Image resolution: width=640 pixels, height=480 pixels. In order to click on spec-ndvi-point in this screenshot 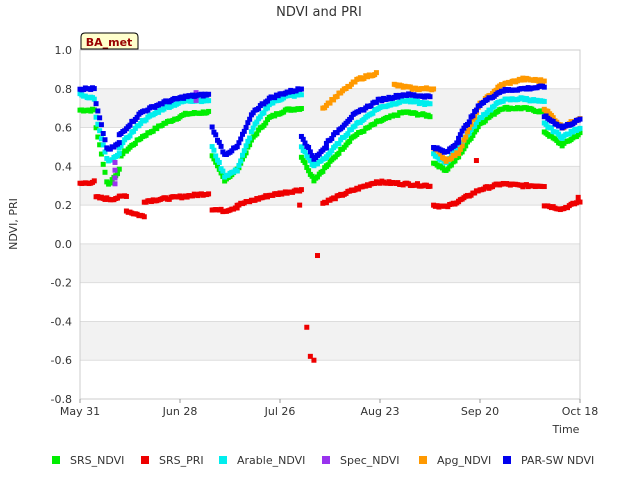, I will do `click(115, 170)`.